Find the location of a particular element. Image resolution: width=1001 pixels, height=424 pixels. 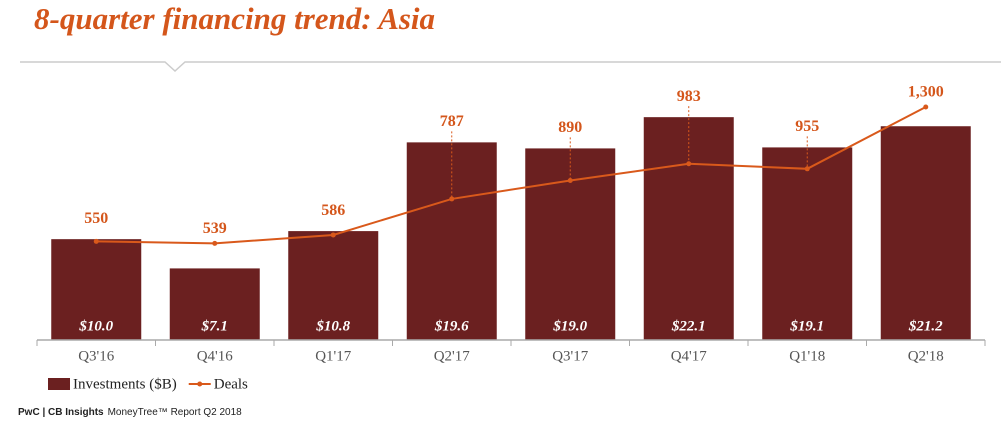

bar-value-label: $10.8 is located at coordinates (332, 326).